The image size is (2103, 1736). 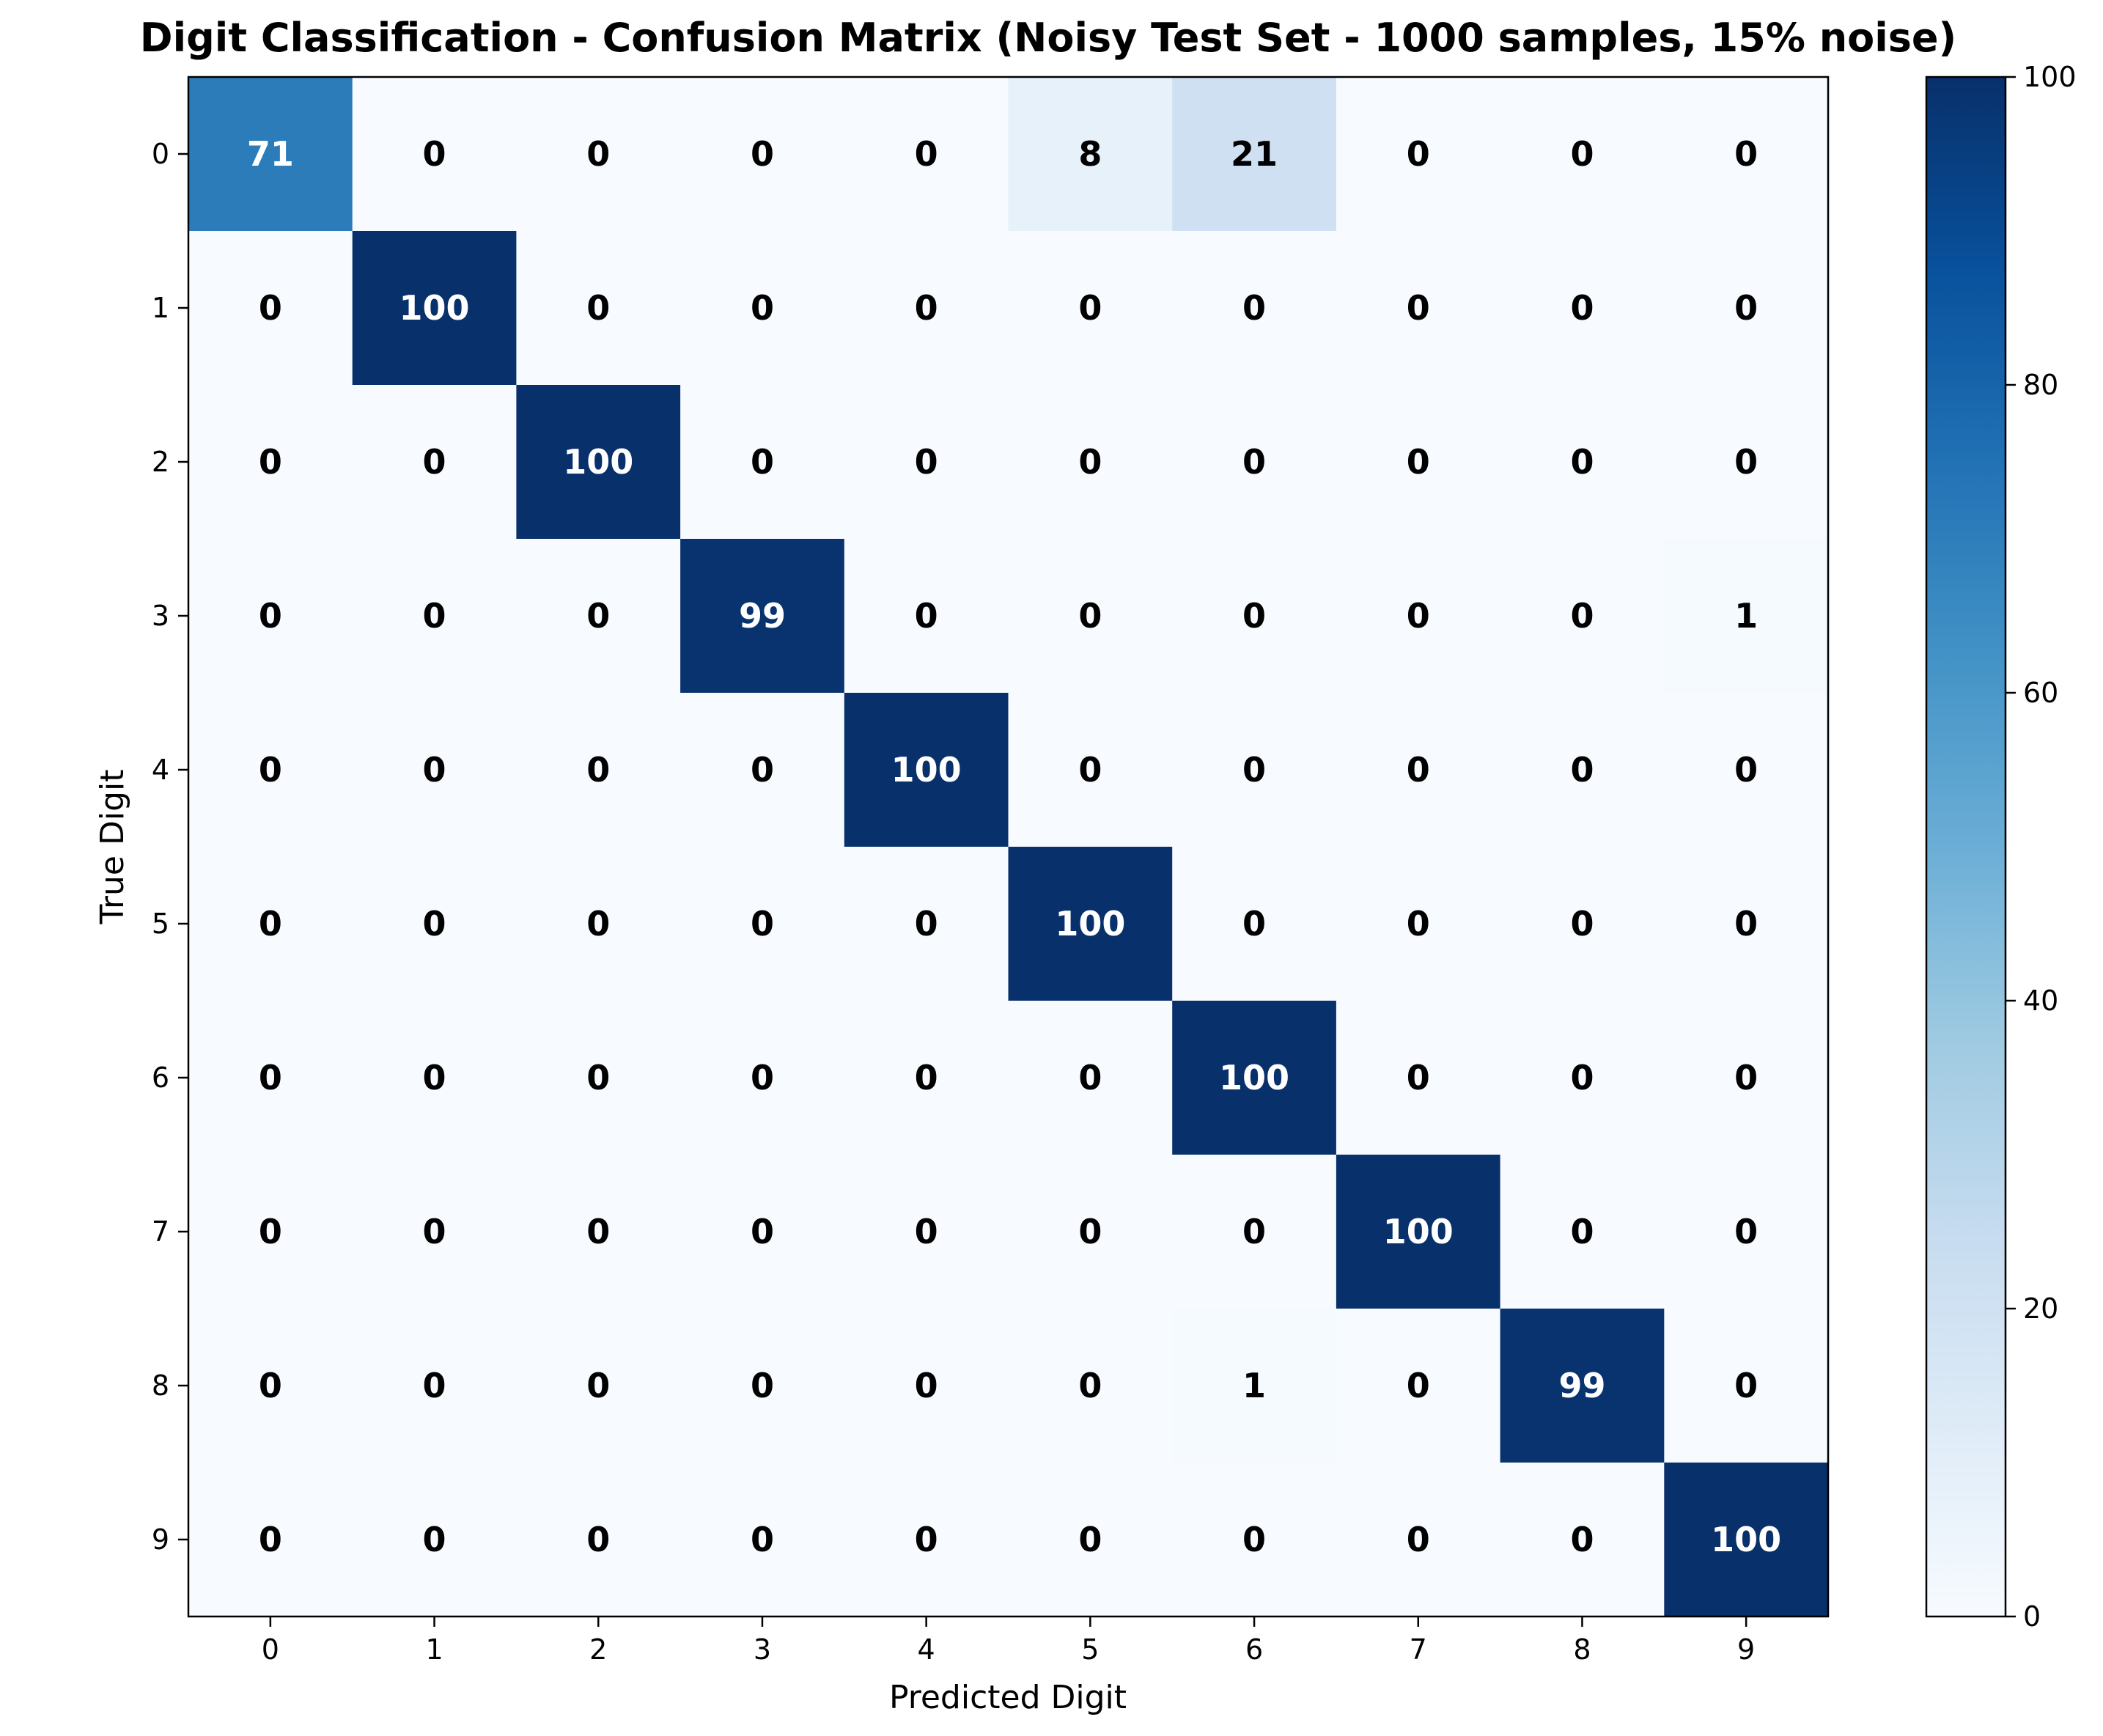 I want to click on colorbar-tick-label: 20, so click(x=2040, y=1308).